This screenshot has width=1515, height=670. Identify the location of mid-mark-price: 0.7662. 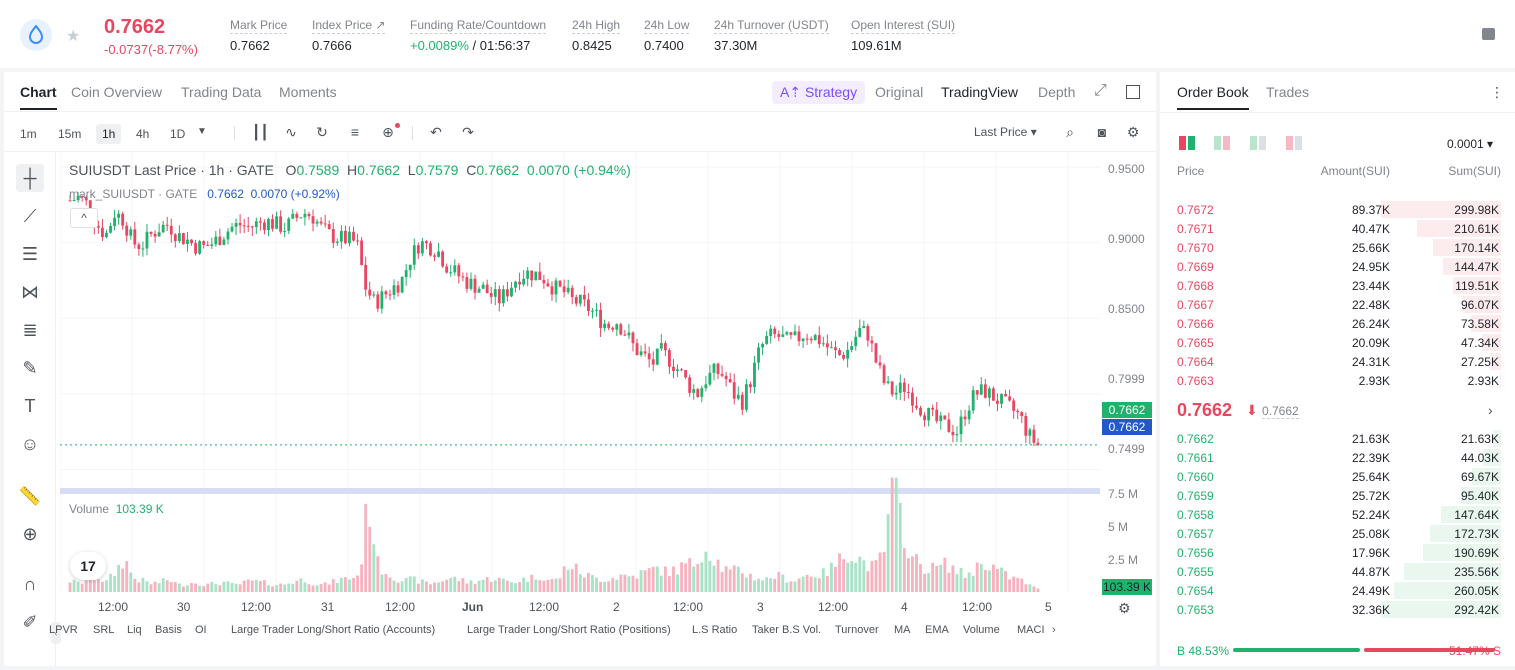
(1280, 411).